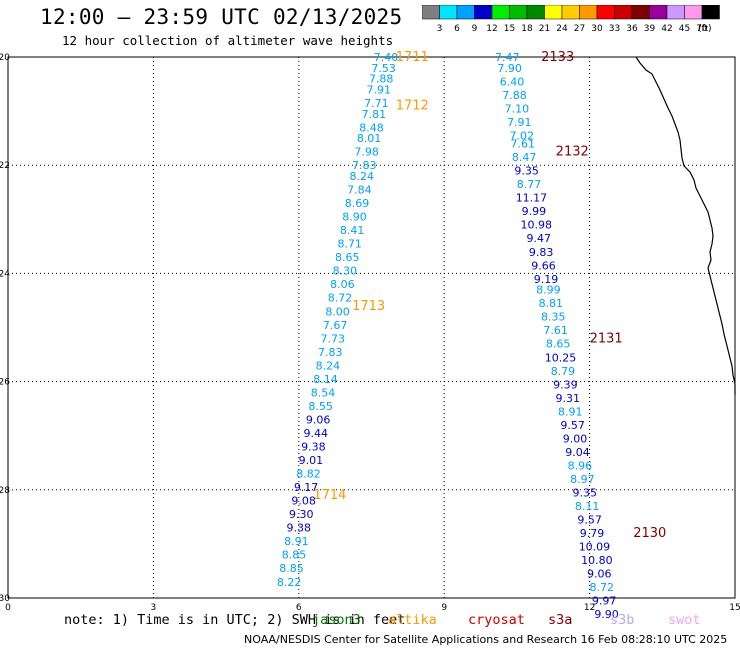 The height and width of the screenshot is (650, 740). What do you see at coordinates (412, 57) in the screenshot?
I see `pass-number-label: 1711` at bounding box center [412, 57].